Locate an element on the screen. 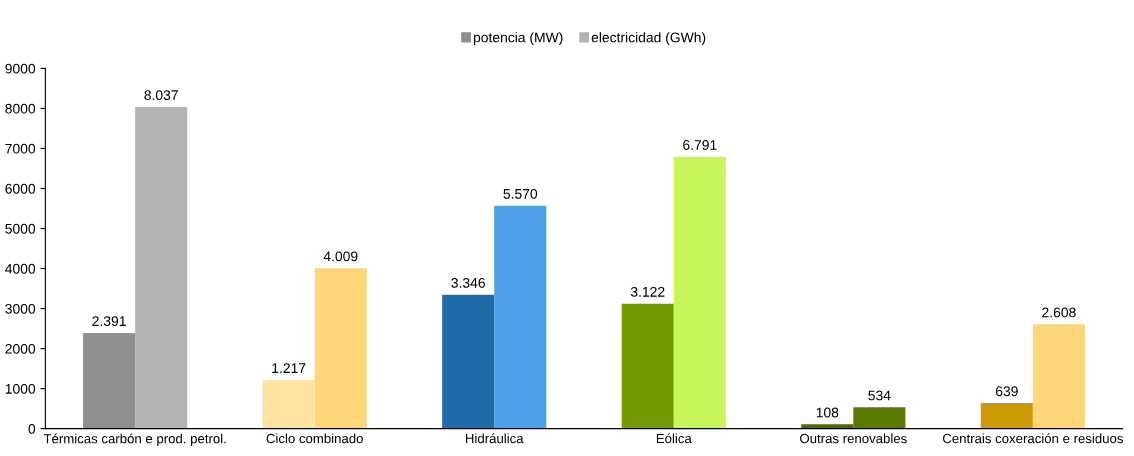 The image size is (1134, 456). y-tick-label: 6000 is located at coordinates (20, 188).